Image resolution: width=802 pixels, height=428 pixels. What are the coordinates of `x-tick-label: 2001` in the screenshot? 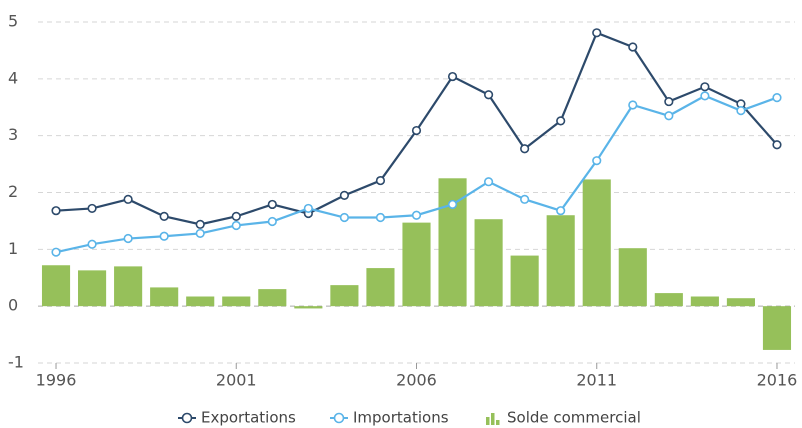 It's located at (236, 380).